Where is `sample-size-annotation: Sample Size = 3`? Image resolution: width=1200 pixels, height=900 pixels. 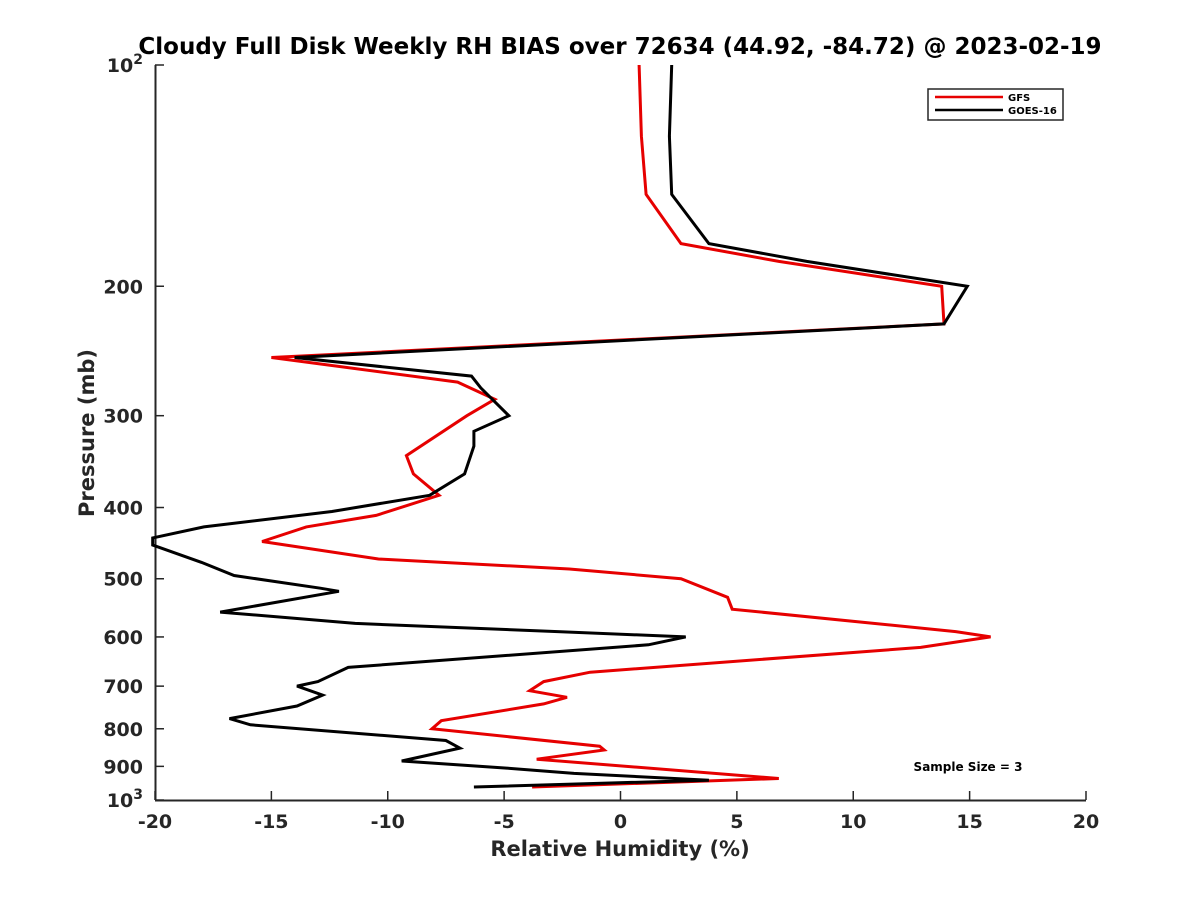 sample-size-annotation: Sample Size = 3 is located at coordinates (968, 767).